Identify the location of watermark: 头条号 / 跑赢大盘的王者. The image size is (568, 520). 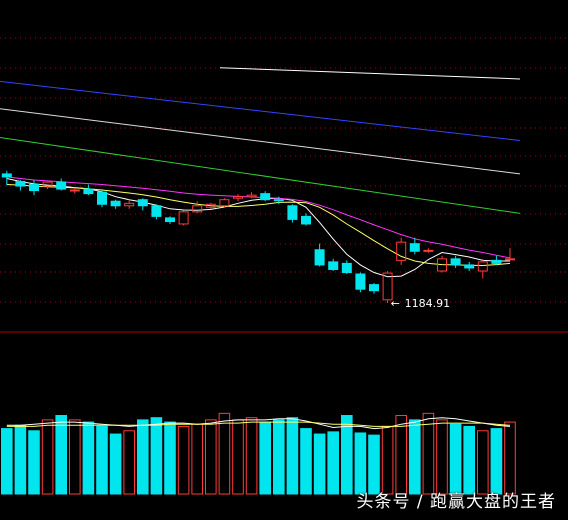
(456, 502).